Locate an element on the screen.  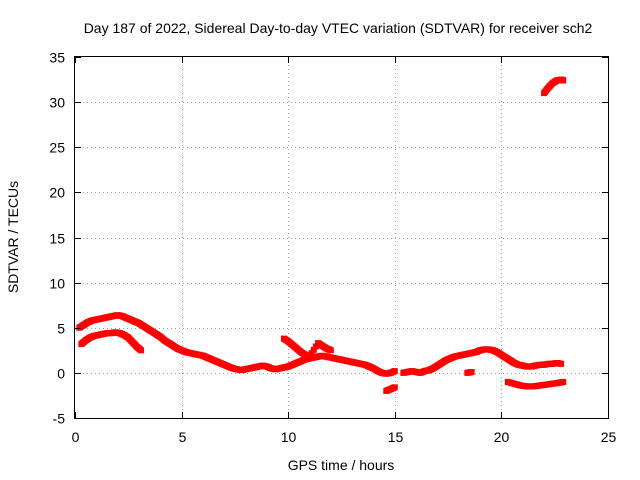
x-tick-label: 10 is located at coordinates (289, 437).